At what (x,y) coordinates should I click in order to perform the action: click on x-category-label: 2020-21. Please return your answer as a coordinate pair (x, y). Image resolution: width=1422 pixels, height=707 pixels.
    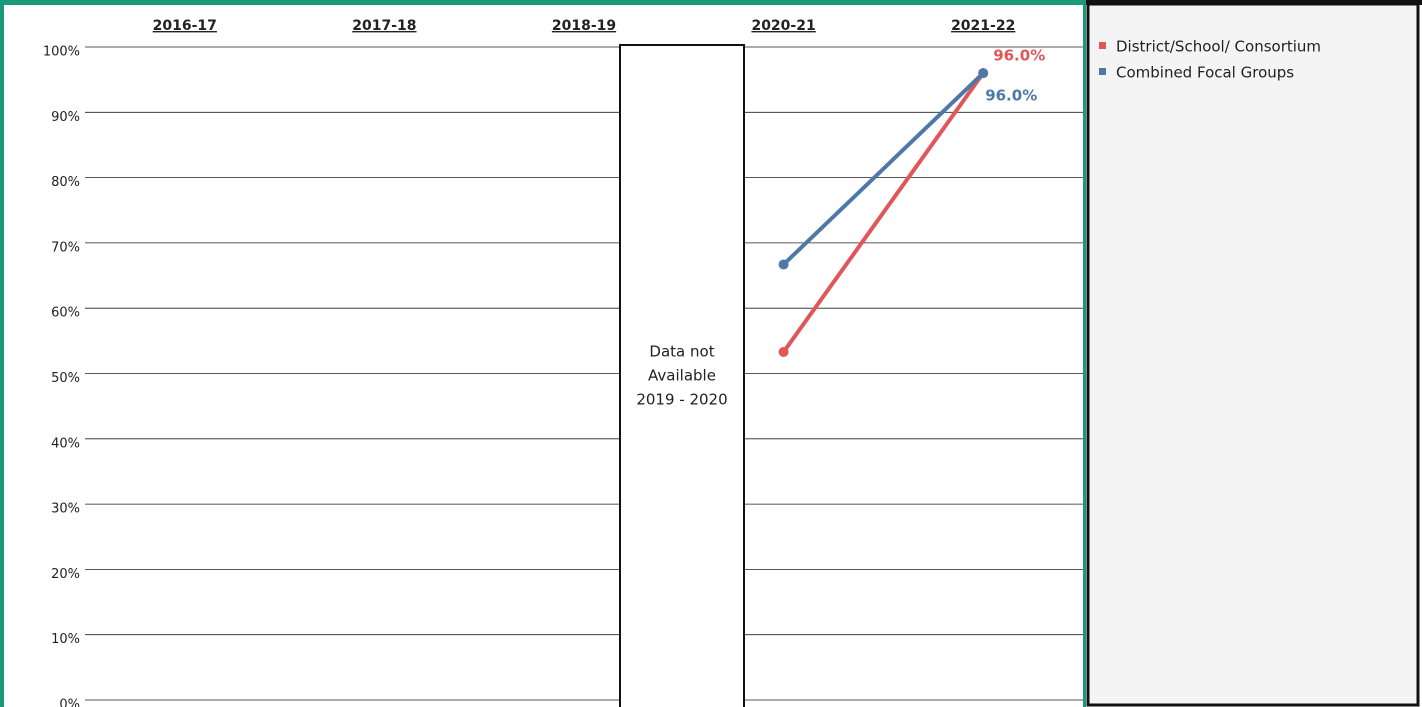
    Looking at the image, I should click on (783, 26).